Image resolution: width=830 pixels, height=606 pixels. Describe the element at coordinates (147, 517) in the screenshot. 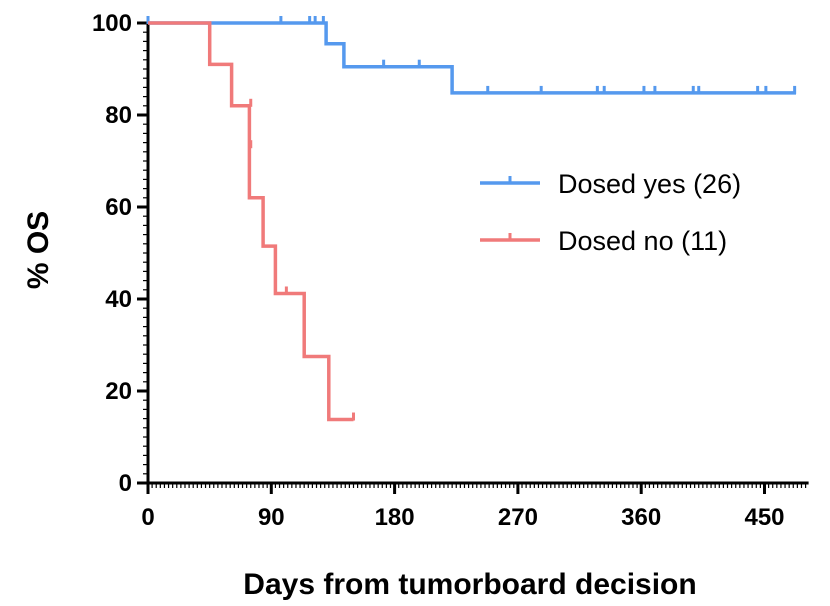

I see `x-tick-label: 0` at that location.